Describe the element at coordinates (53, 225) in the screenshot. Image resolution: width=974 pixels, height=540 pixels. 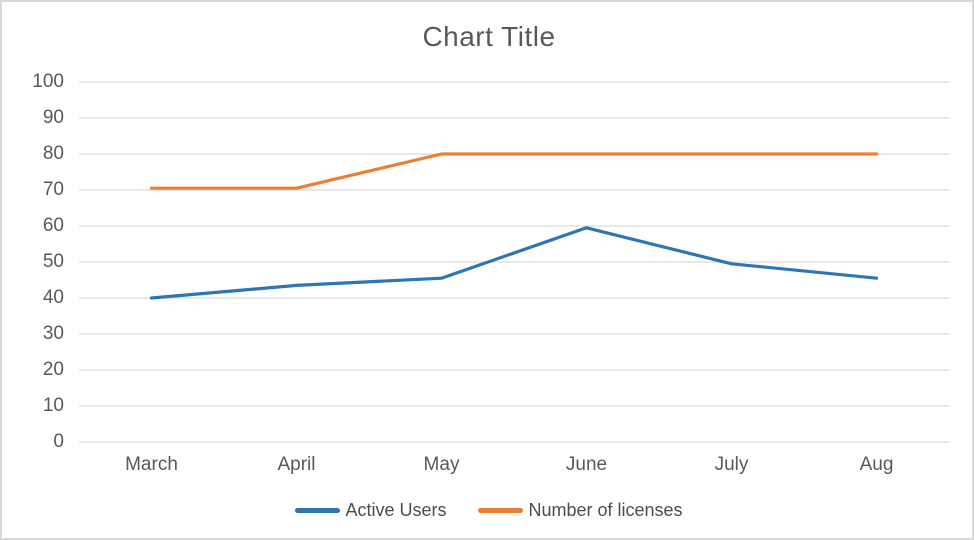
I see `y-axis-tick-label: 60` at that location.